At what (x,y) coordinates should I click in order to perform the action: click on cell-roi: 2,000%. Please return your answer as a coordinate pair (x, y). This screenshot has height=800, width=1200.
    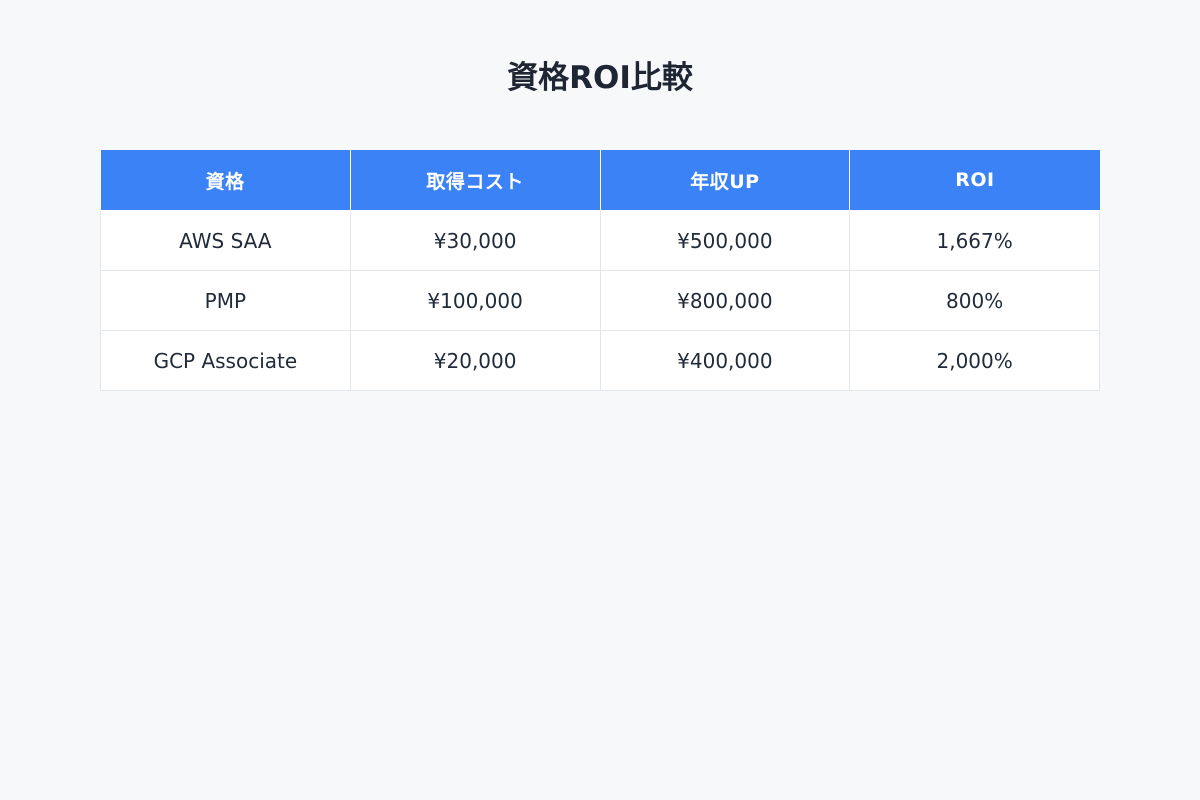
    Looking at the image, I should click on (974, 360).